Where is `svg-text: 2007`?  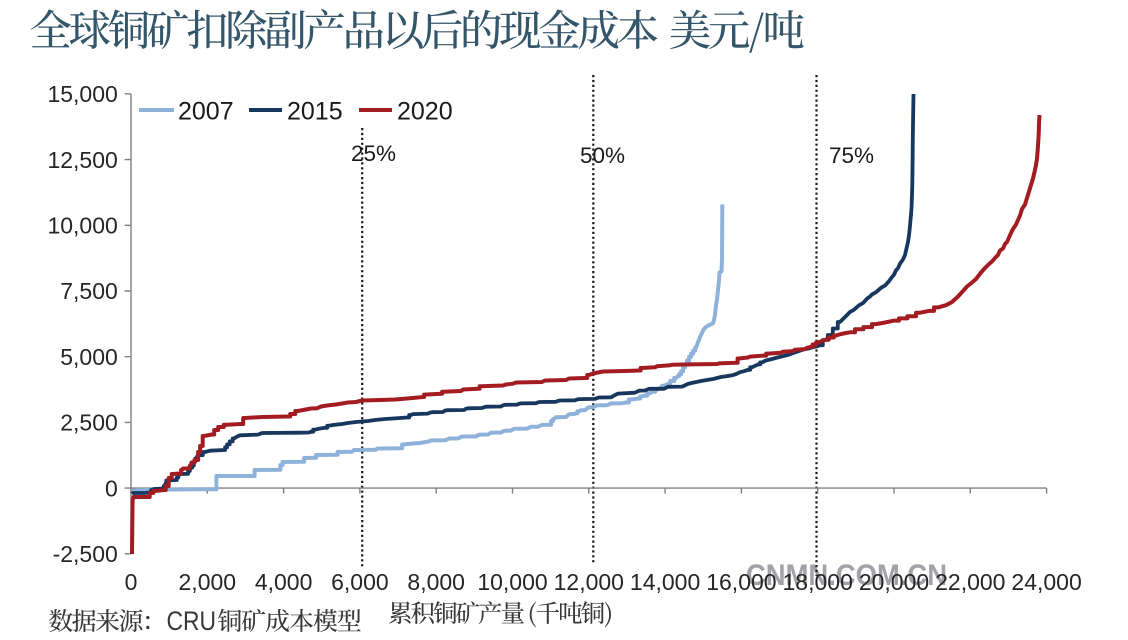
svg-text: 2007 is located at coordinates (206, 112).